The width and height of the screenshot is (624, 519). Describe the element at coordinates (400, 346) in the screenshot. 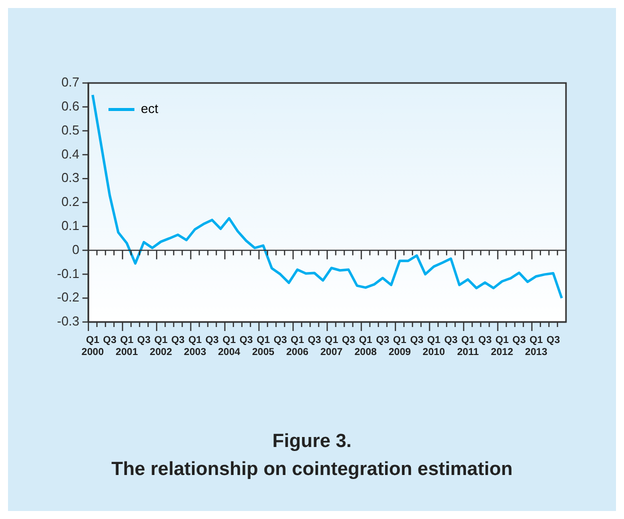

I see `x-tick-label: Q1 2009` at that location.